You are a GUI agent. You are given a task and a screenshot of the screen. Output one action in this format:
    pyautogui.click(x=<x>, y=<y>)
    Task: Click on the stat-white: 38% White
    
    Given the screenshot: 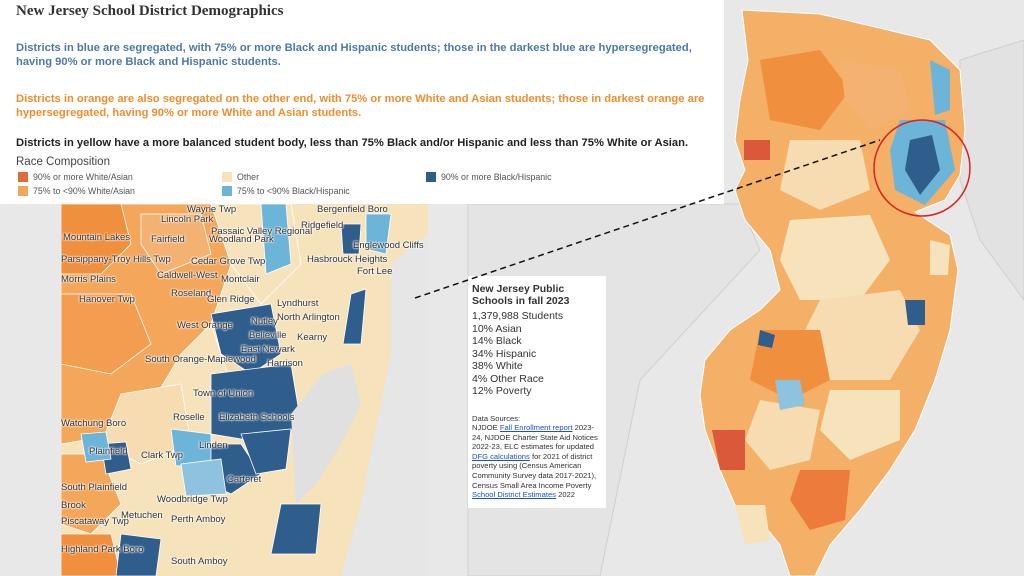 What is the action you would take?
    pyautogui.click(x=497, y=366)
    